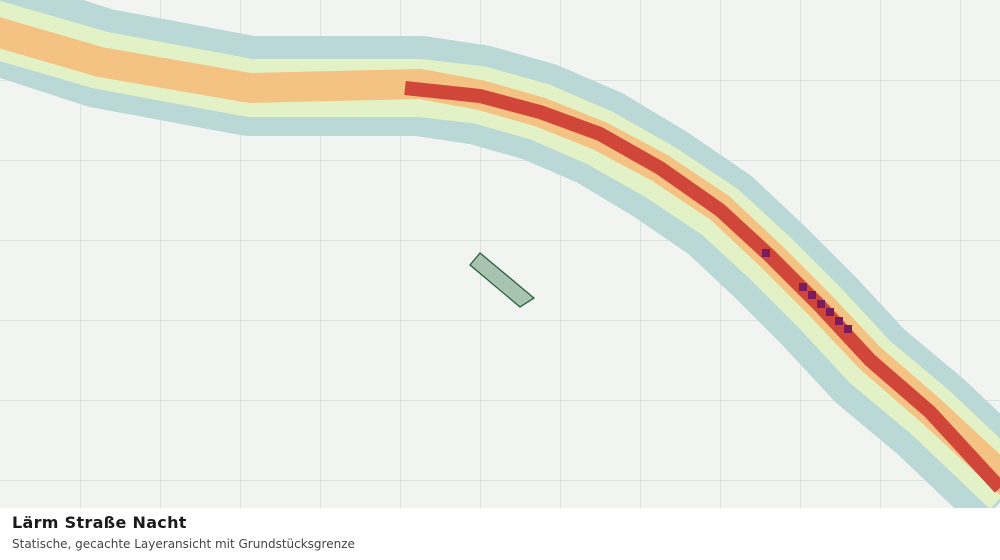 The width and height of the screenshot is (1000, 560). I want to click on noise-hotspots, so click(807, 291).